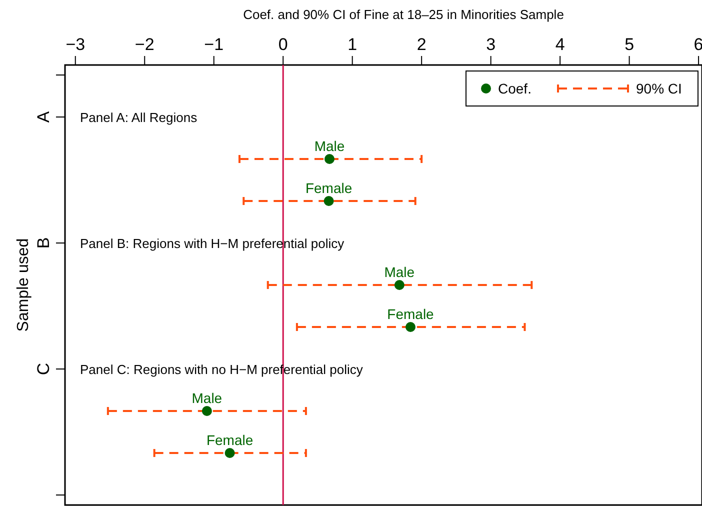  What do you see at coordinates (76, 44) in the screenshot?
I see `x-tick-label: −3` at bounding box center [76, 44].